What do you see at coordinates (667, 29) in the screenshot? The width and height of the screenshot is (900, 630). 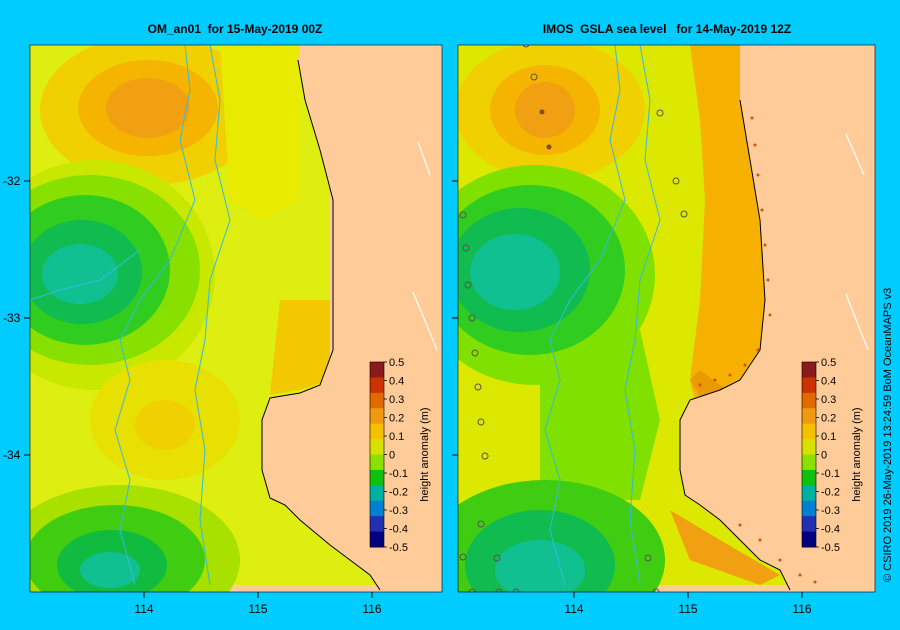 I see `right-panel-title: IMOS GSLA sea level for 14-May-2019 12Z` at bounding box center [667, 29].